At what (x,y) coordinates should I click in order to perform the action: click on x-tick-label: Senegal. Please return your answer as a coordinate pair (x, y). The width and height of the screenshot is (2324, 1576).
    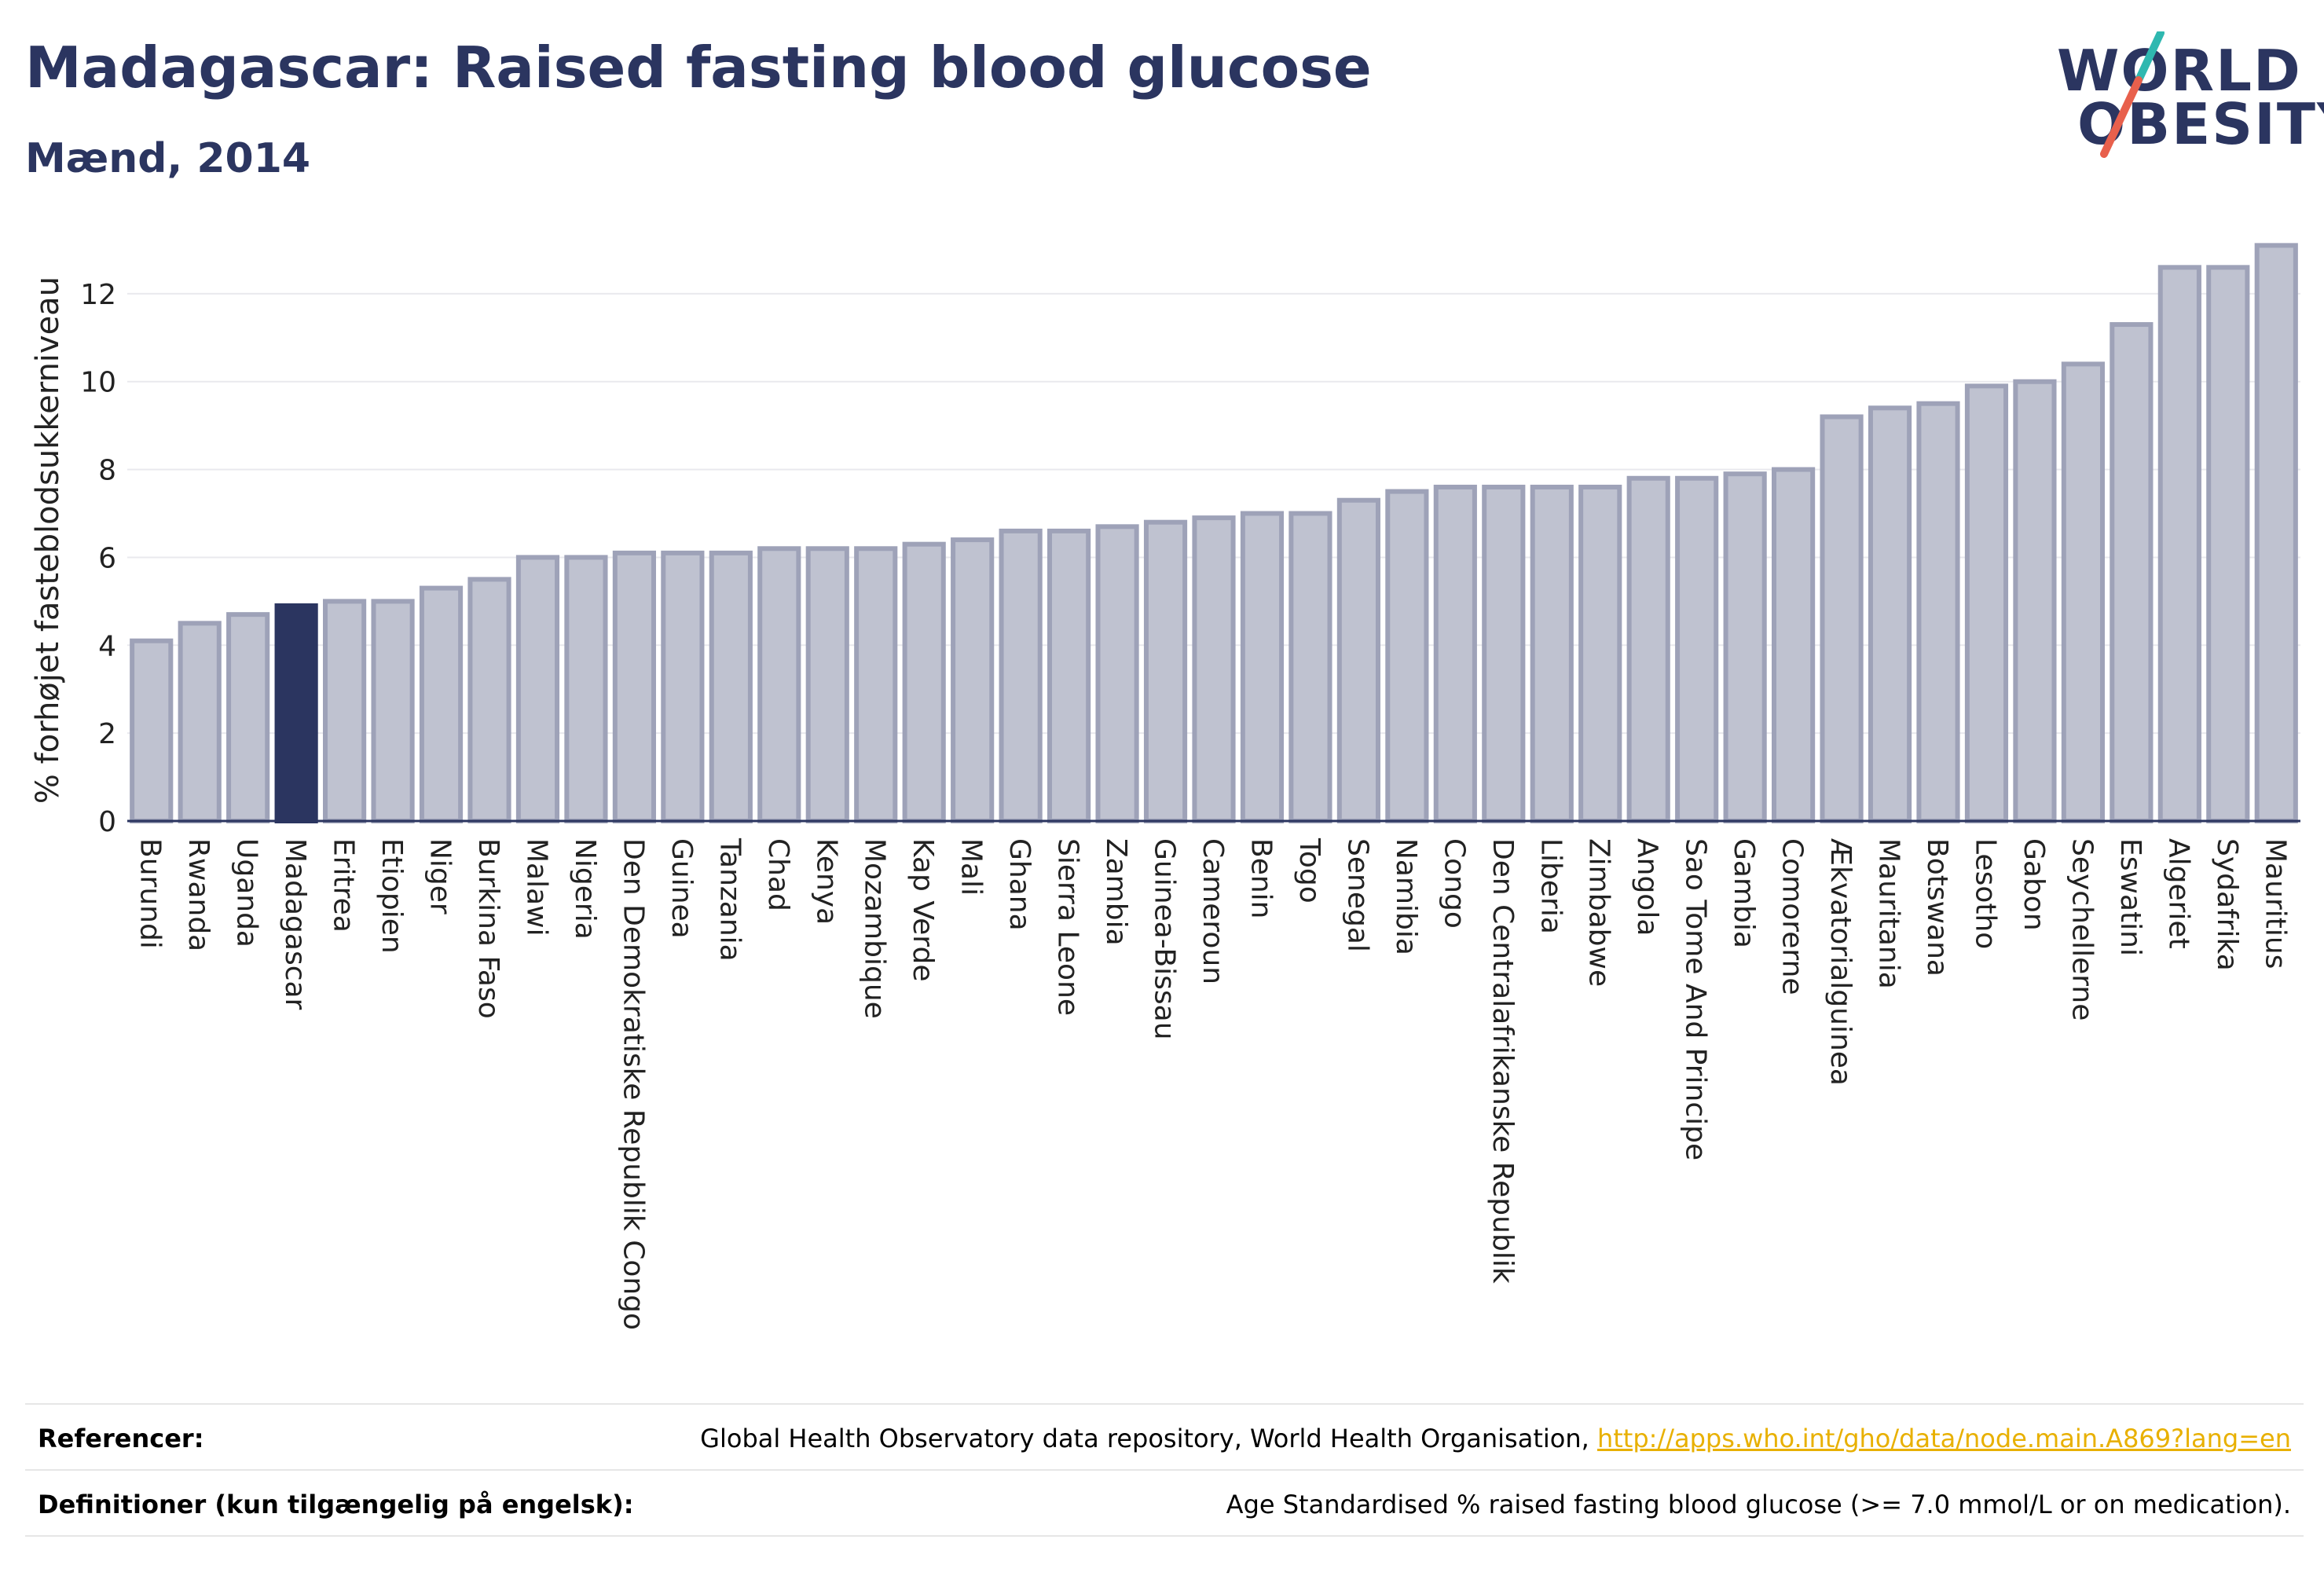
    Looking at the image, I should click on (1357, 895).